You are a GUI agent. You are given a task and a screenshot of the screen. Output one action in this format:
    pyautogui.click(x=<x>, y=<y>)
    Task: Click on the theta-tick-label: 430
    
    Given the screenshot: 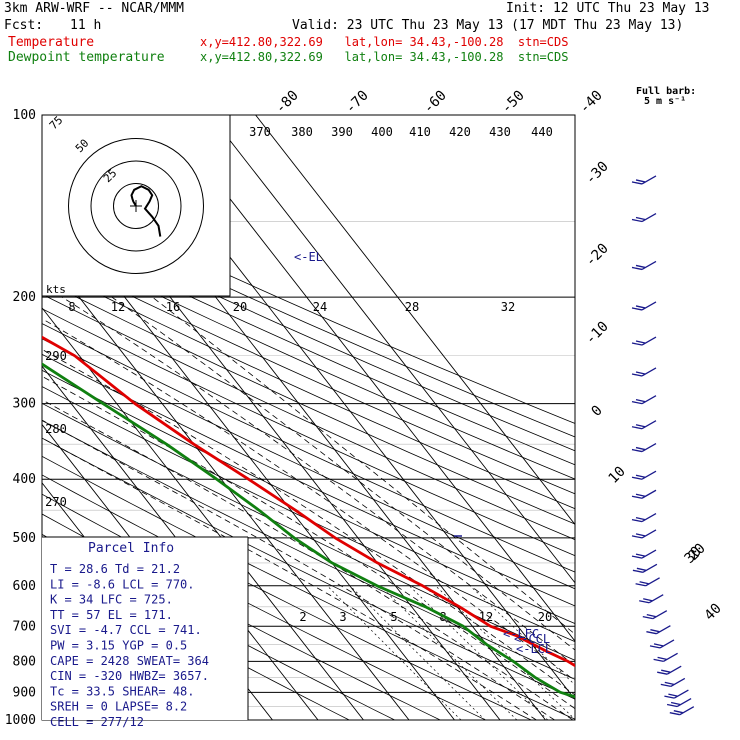 What is the action you would take?
    pyautogui.click(x=500, y=132)
    